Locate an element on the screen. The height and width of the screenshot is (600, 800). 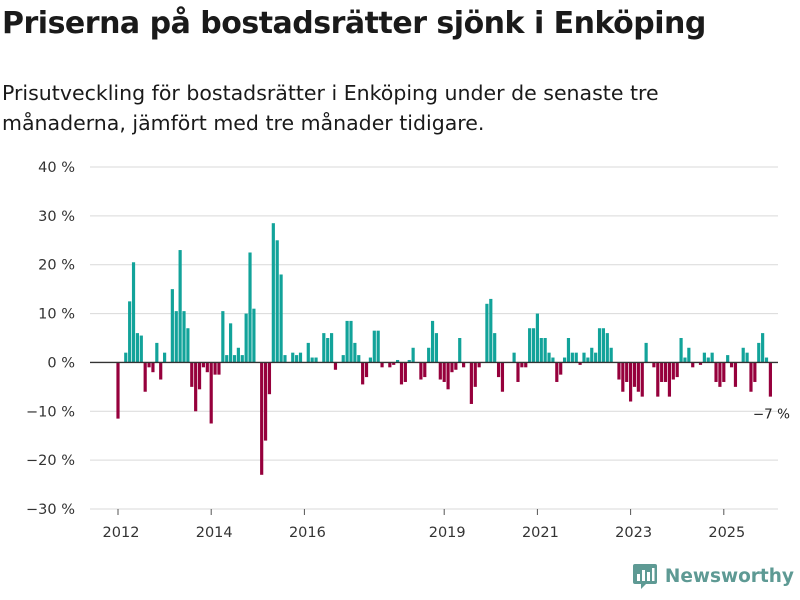
y-tick-label: −30 % is located at coordinates (50, 510).